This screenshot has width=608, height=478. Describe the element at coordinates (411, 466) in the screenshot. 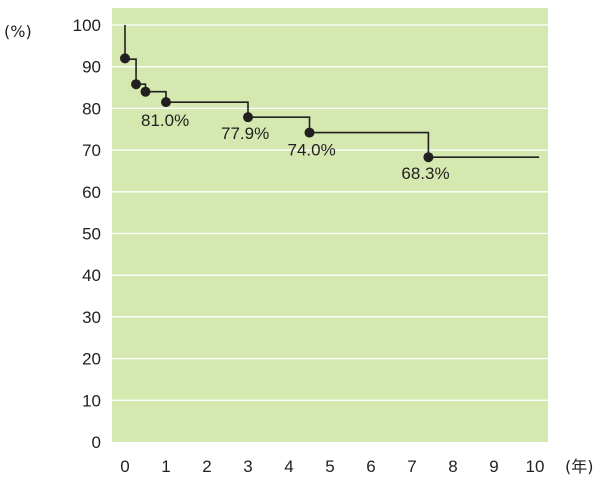

I see `x-tick-7: 7` at that location.